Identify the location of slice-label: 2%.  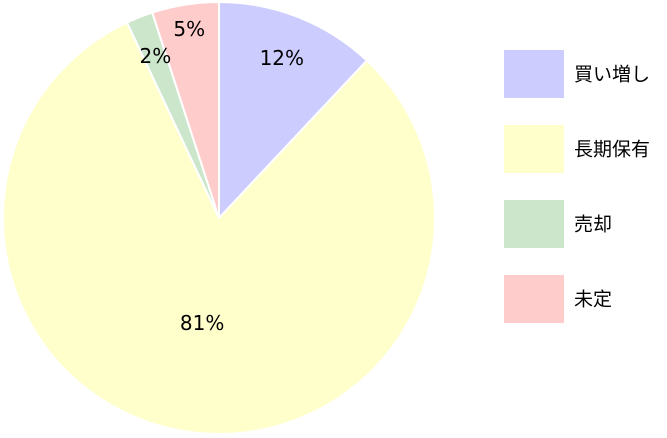
(156, 56).